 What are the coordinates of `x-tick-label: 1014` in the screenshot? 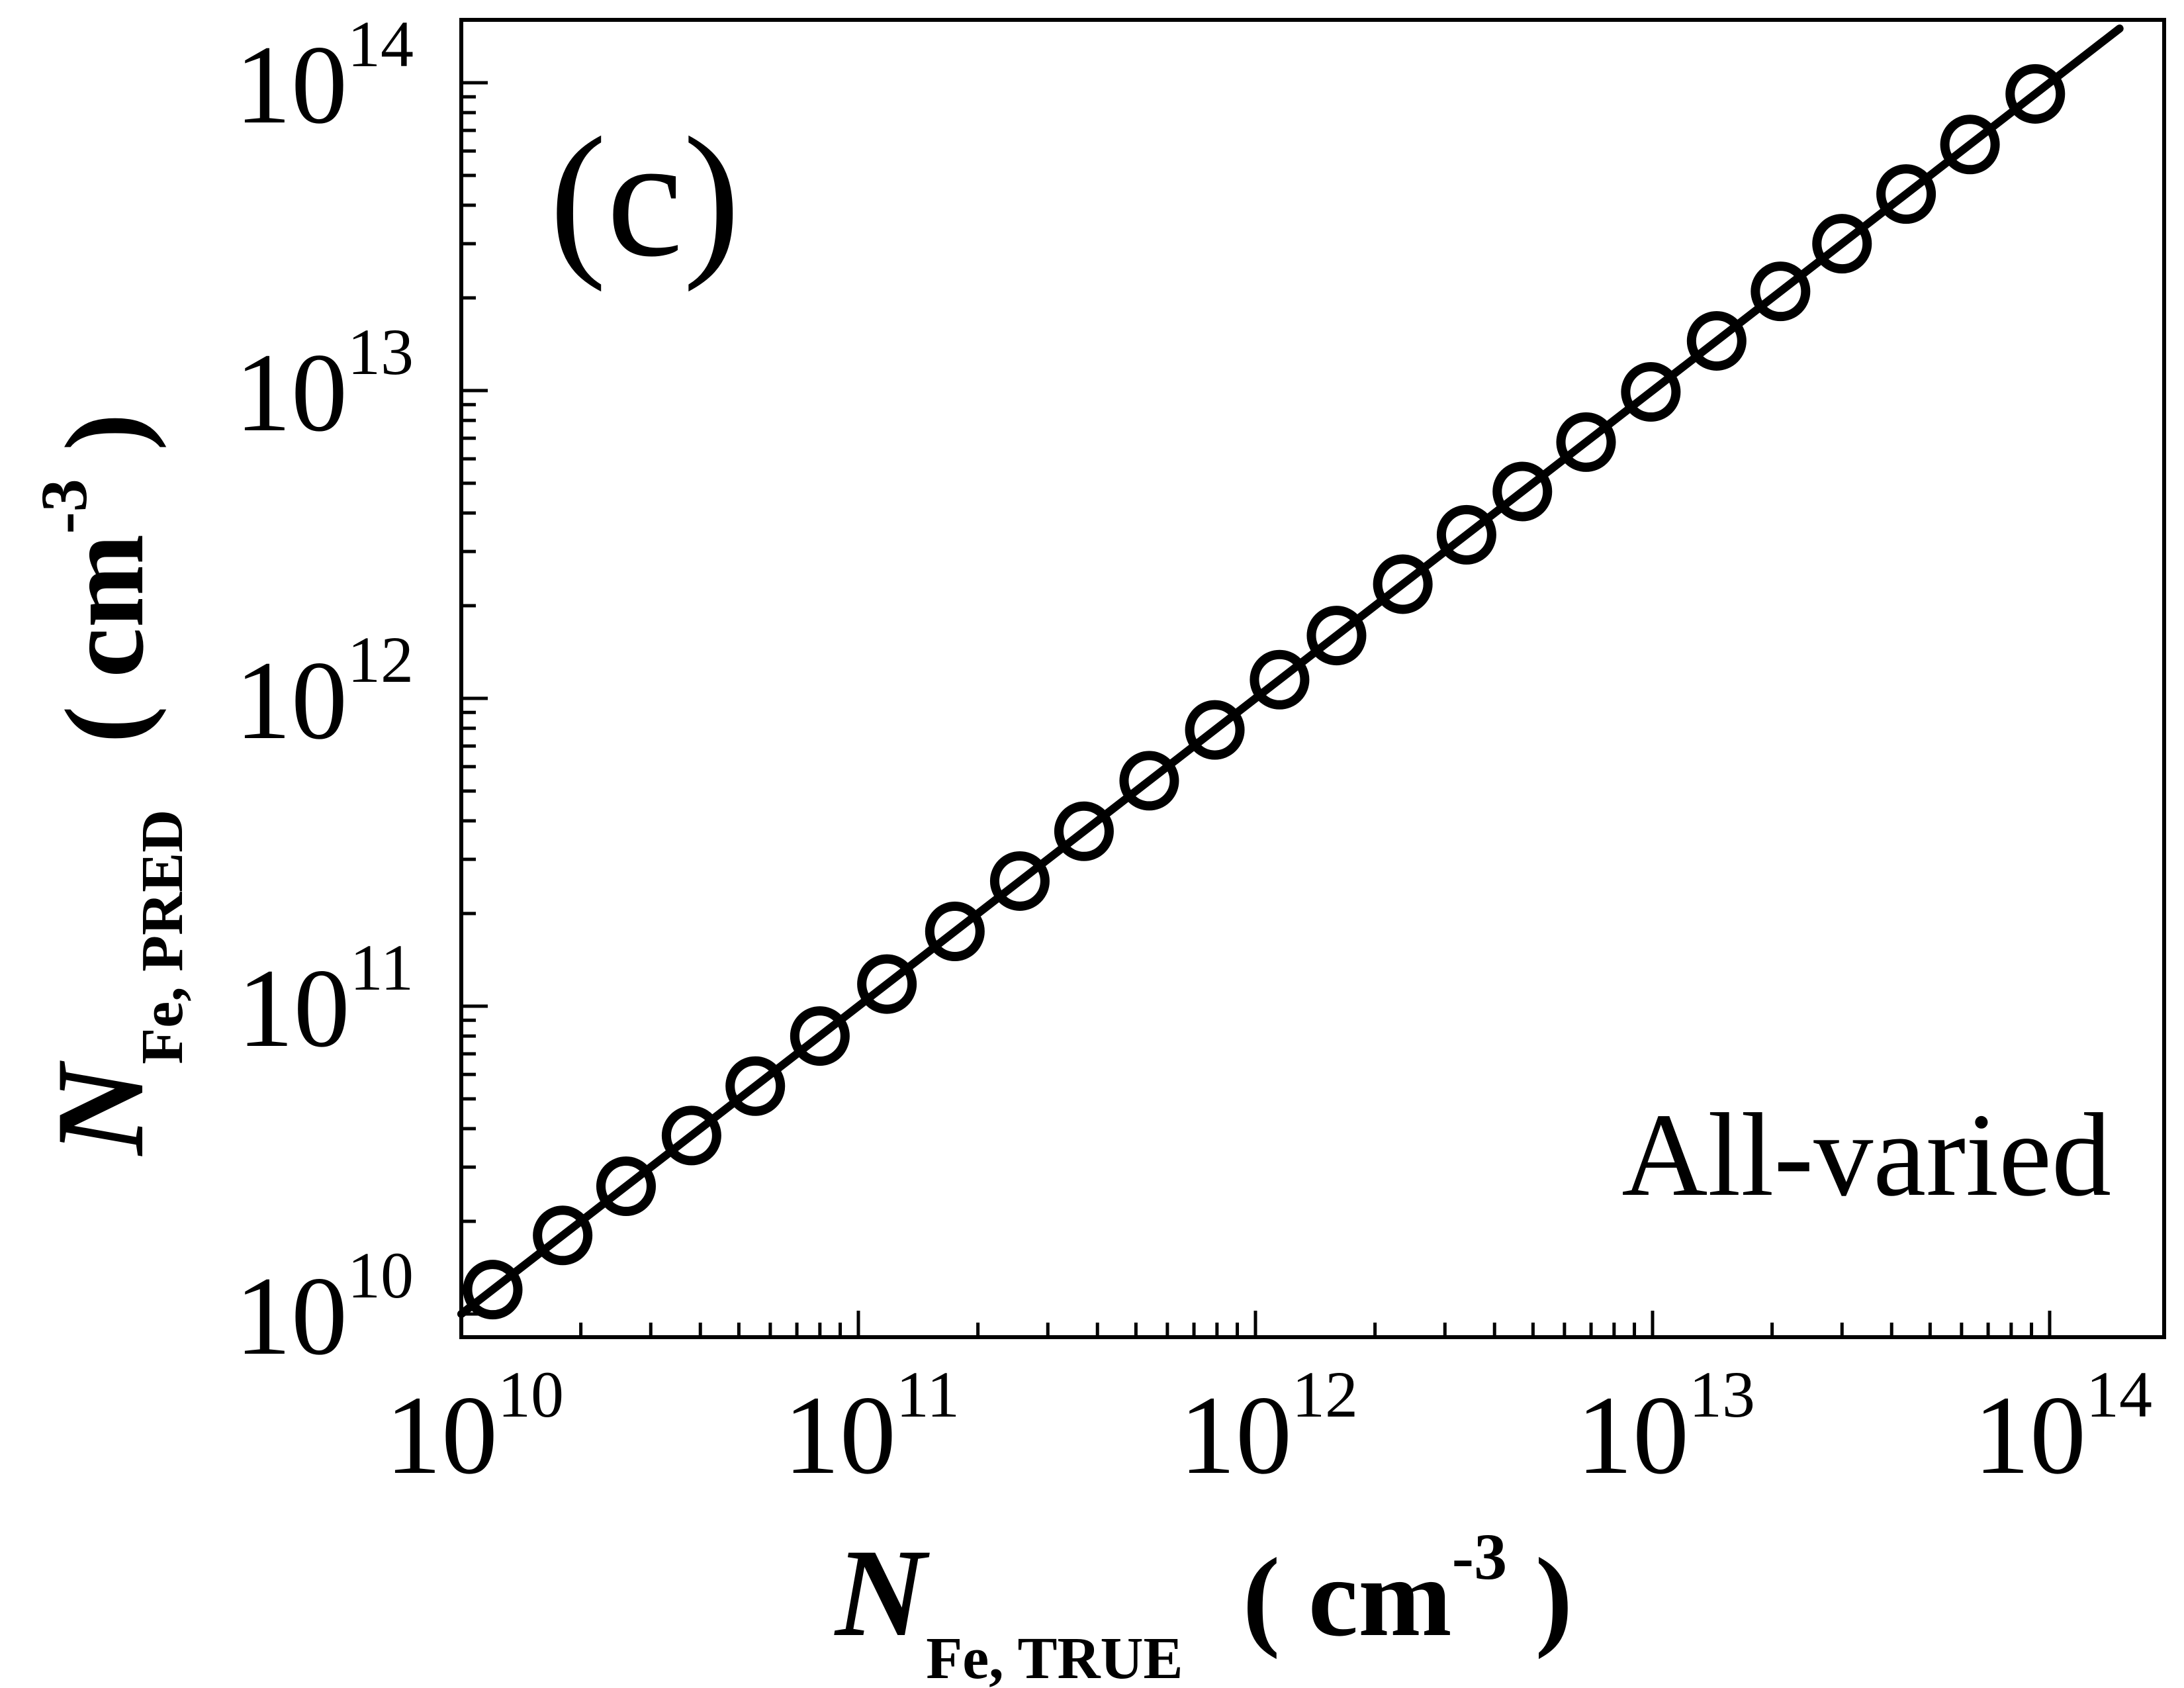 It's located at (2063, 1427).